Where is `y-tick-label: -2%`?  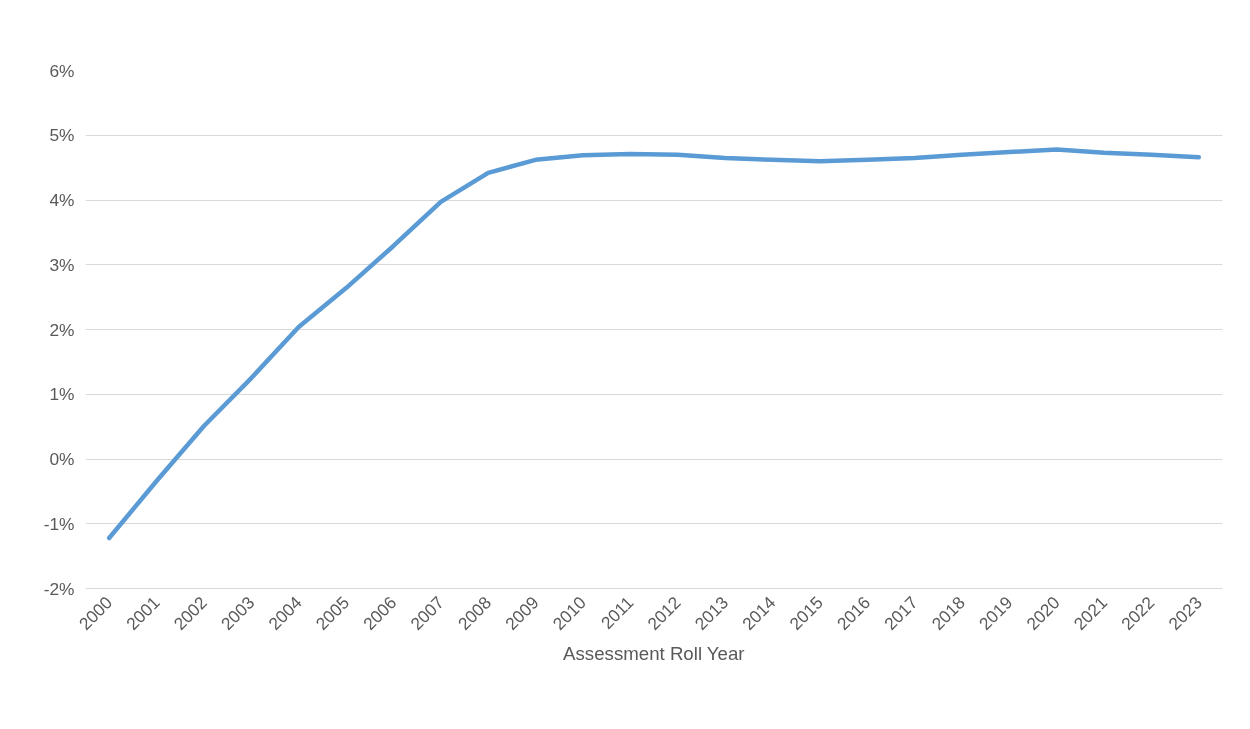 y-tick-label: -2% is located at coordinates (59, 588).